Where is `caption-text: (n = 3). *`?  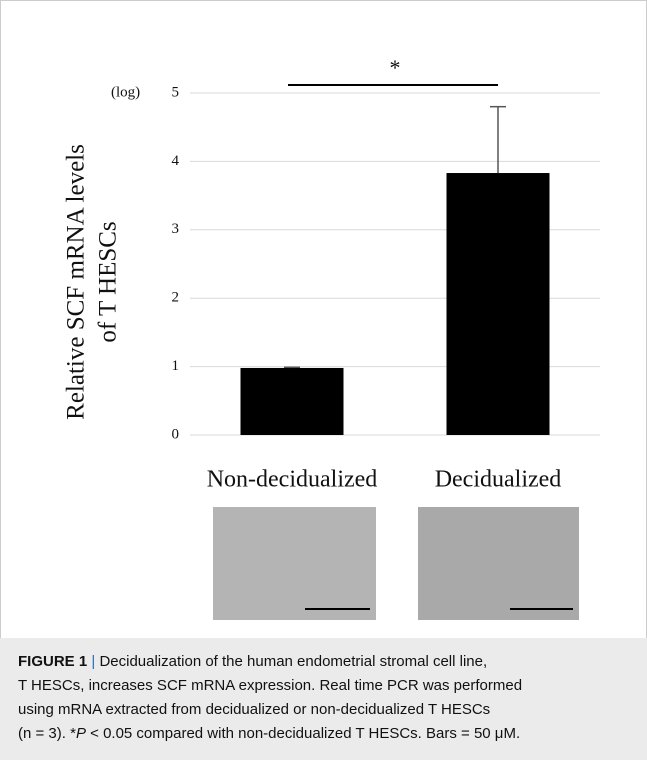 caption-text: (n = 3). * is located at coordinates (47, 733).